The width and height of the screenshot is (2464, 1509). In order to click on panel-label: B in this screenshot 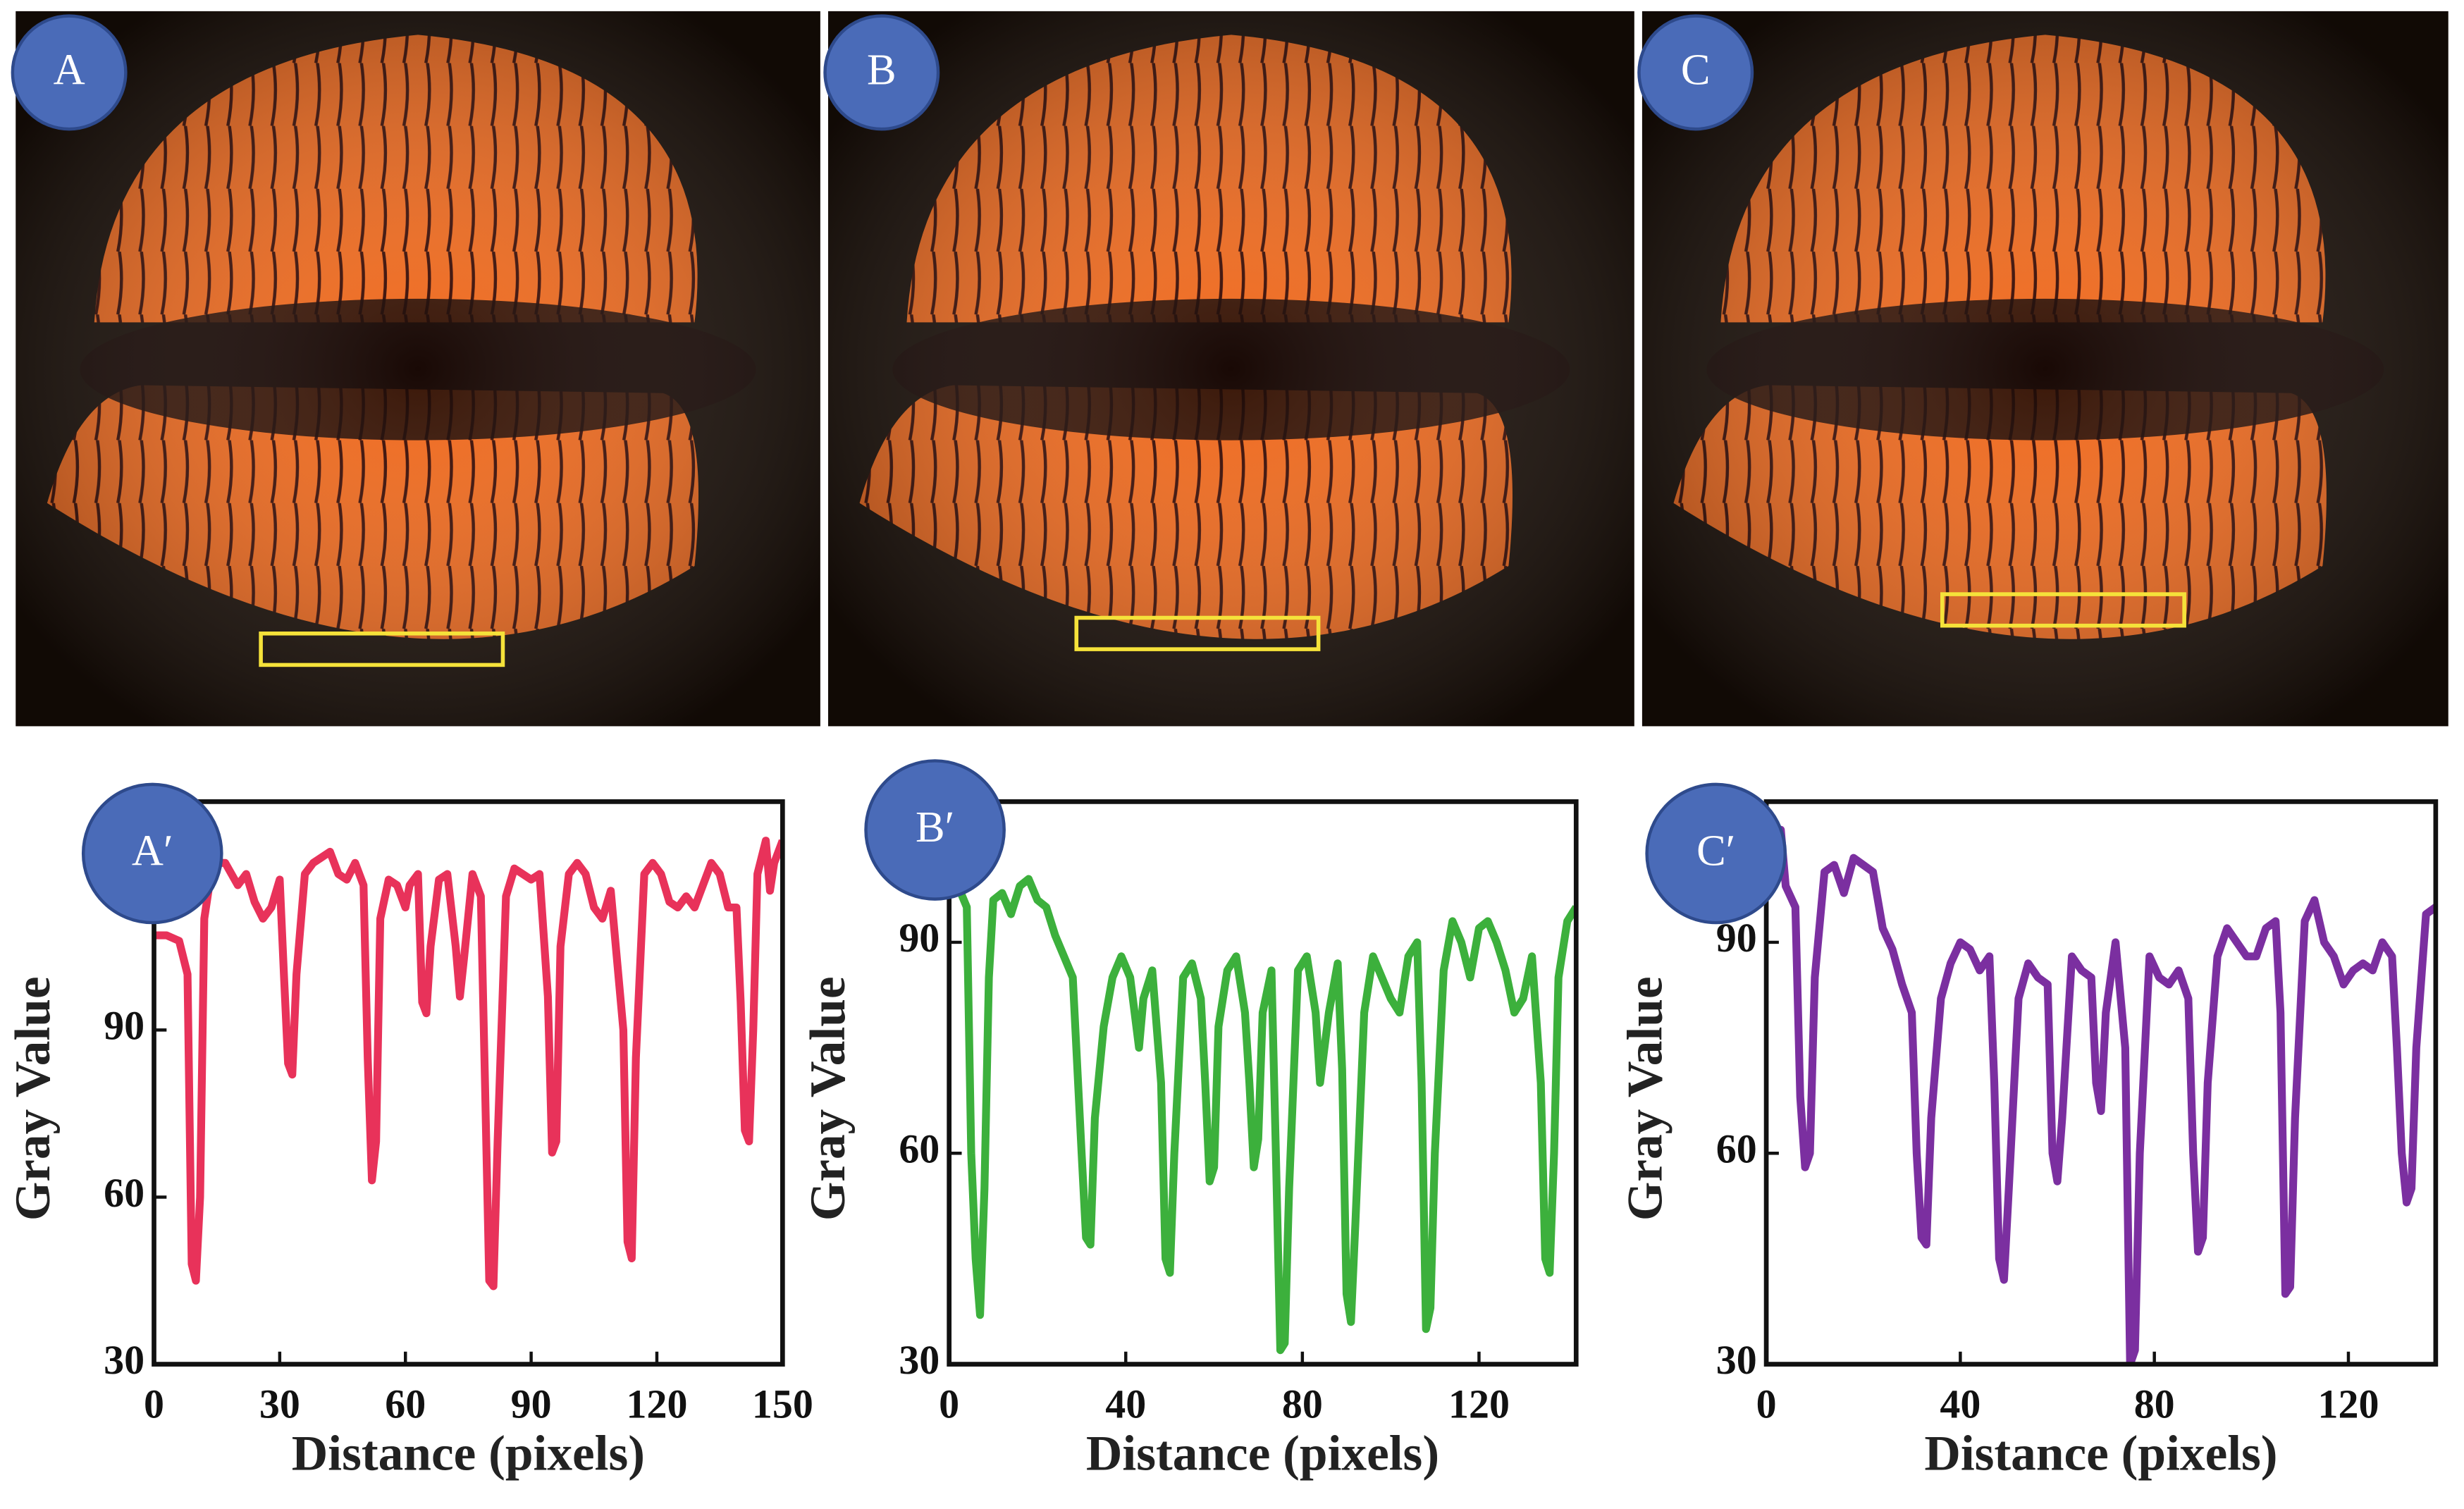, I will do `click(882, 69)`.